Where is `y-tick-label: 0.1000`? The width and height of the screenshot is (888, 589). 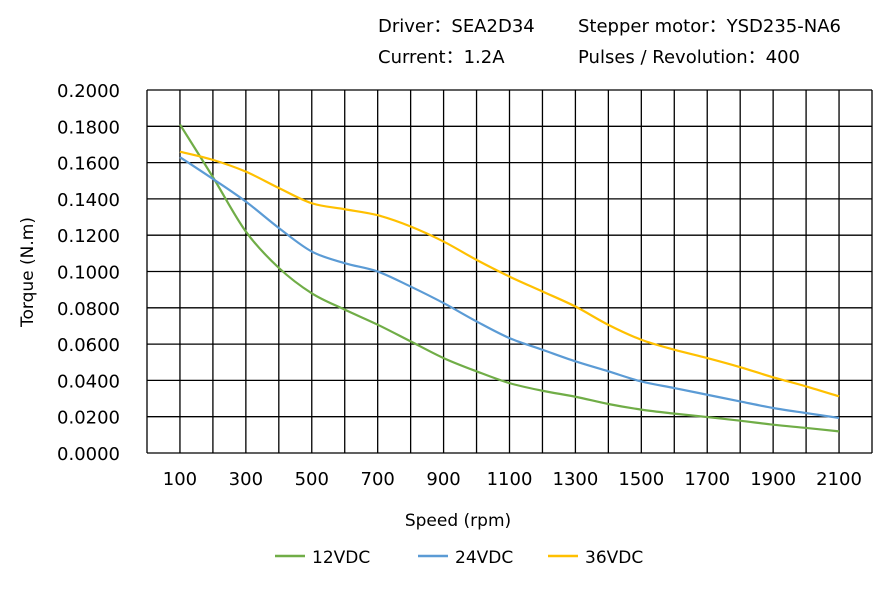 y-tick-label: 0.1000 is located at coordinates (88, 273).